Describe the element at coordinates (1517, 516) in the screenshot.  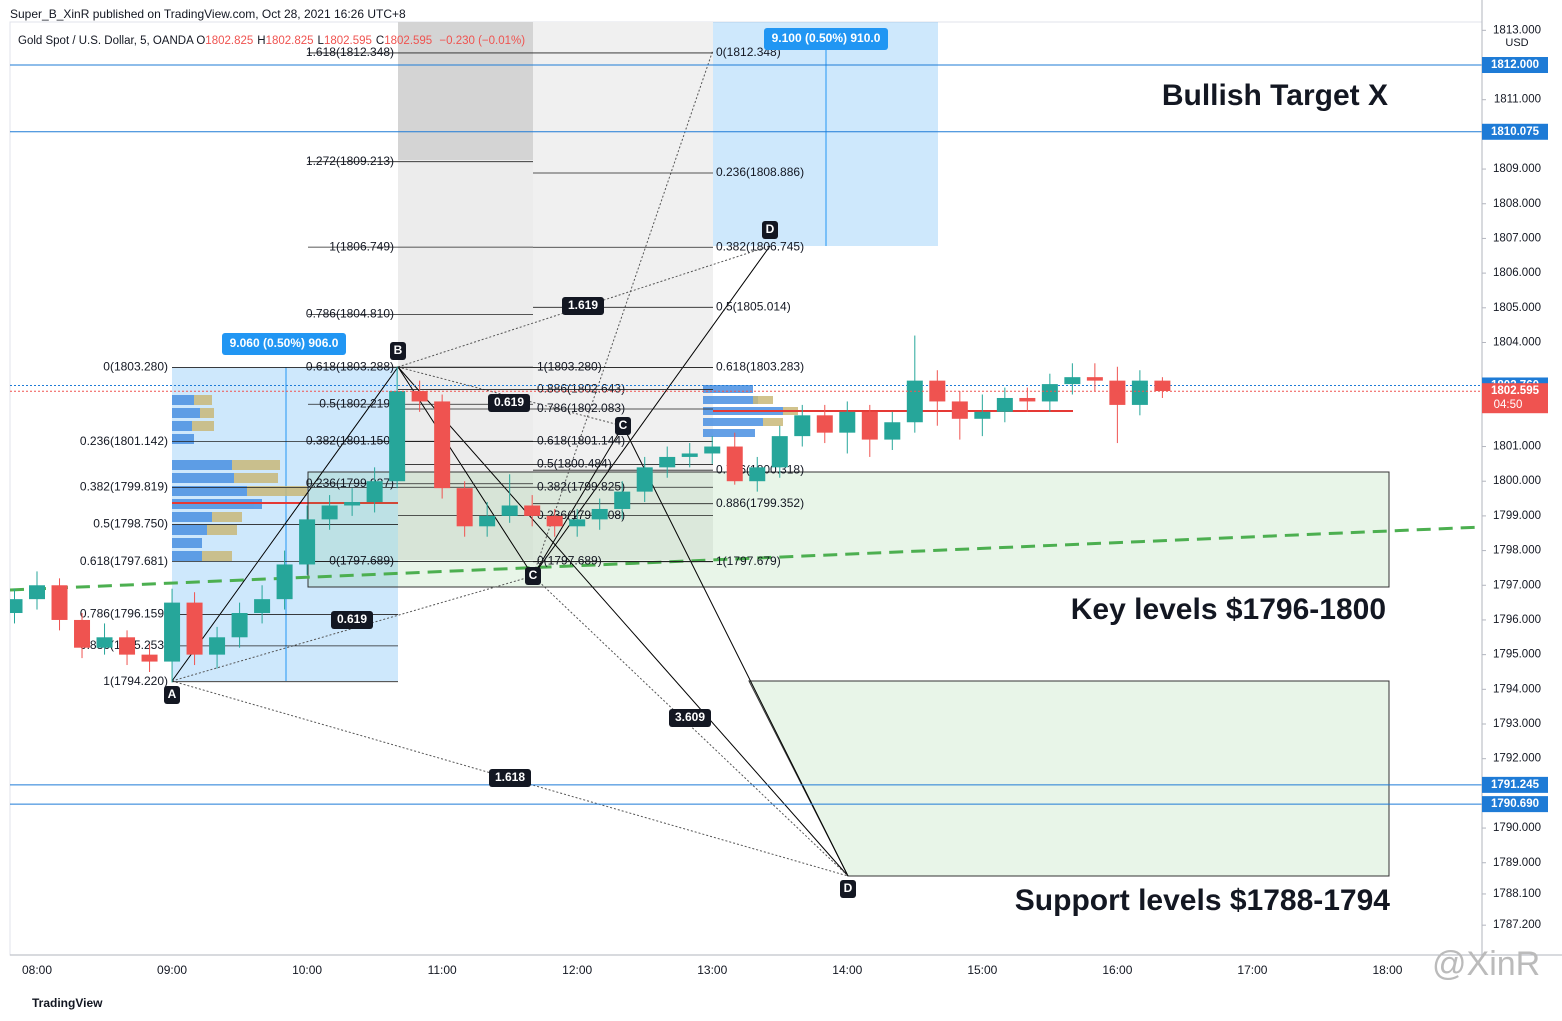
I see `y-tick-label: 1799.000` at that location.